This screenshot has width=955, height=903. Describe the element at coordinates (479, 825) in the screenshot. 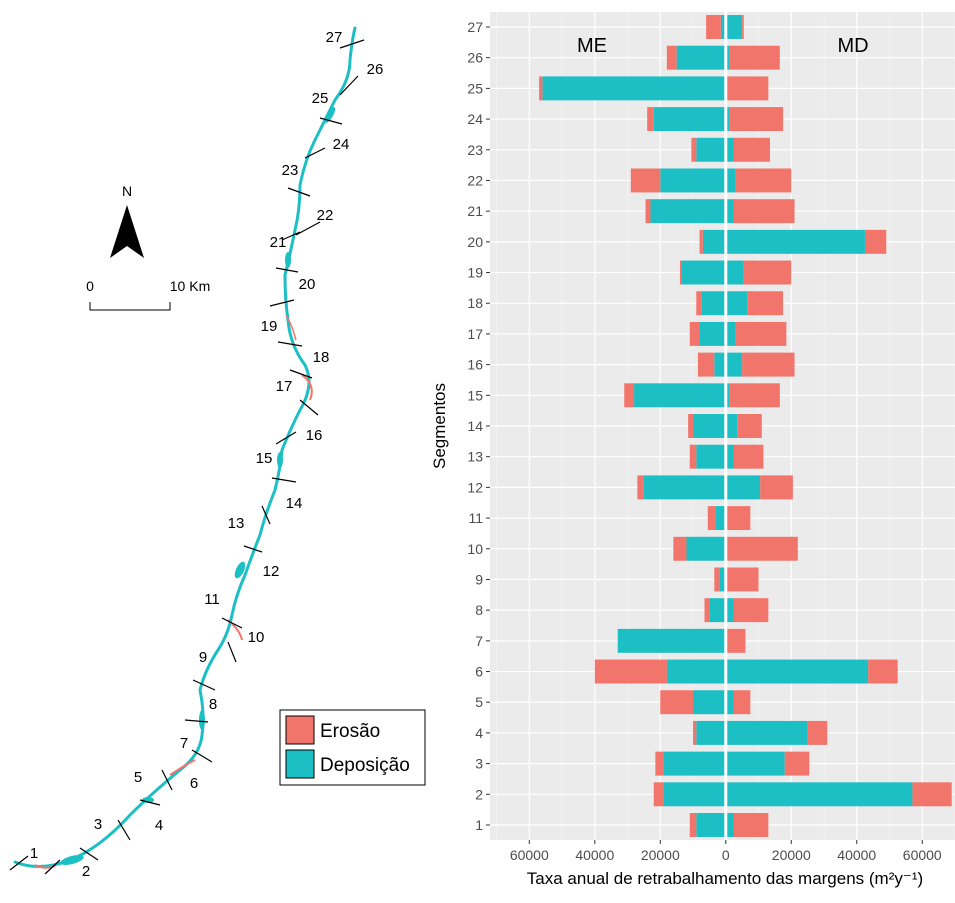

I see `y-tick-label-1: 1` at that location.